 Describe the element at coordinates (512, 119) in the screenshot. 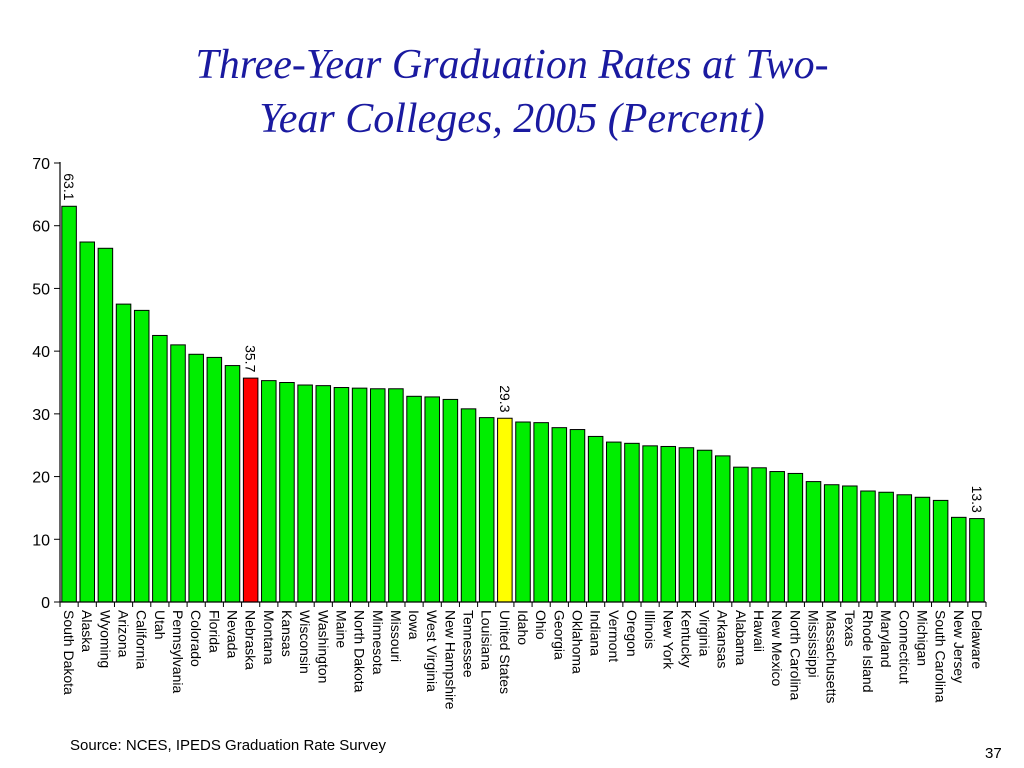

I see `chart-title-line-2: Year Colleges, 2005 (Percent)` at that location.